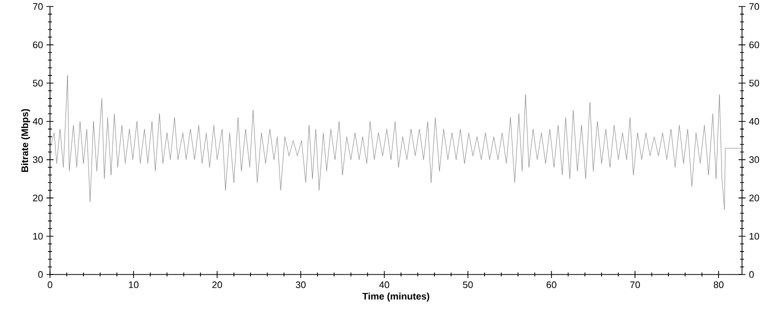  What do you see at coordinates (40, 274) in the screenshot?
I see `y-tick-label: 0` at bounding box center [40, 274].